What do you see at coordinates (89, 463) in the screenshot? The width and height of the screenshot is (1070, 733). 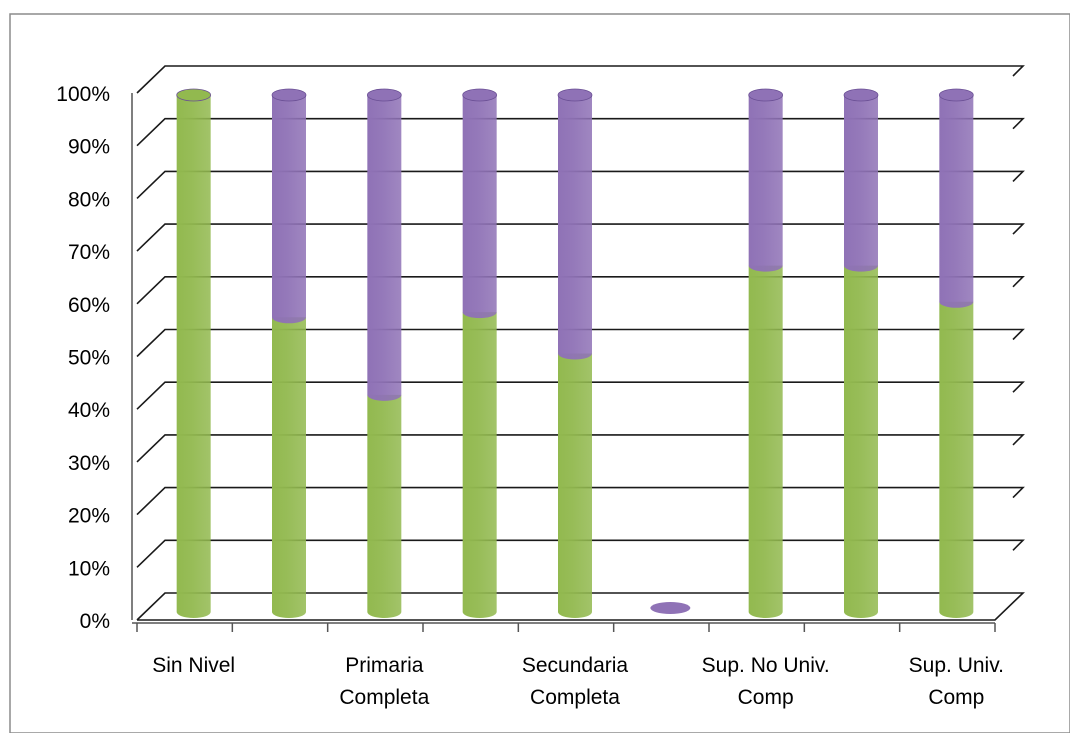 I see `y-tick-label: 30%` at bounding box center [89, 463].